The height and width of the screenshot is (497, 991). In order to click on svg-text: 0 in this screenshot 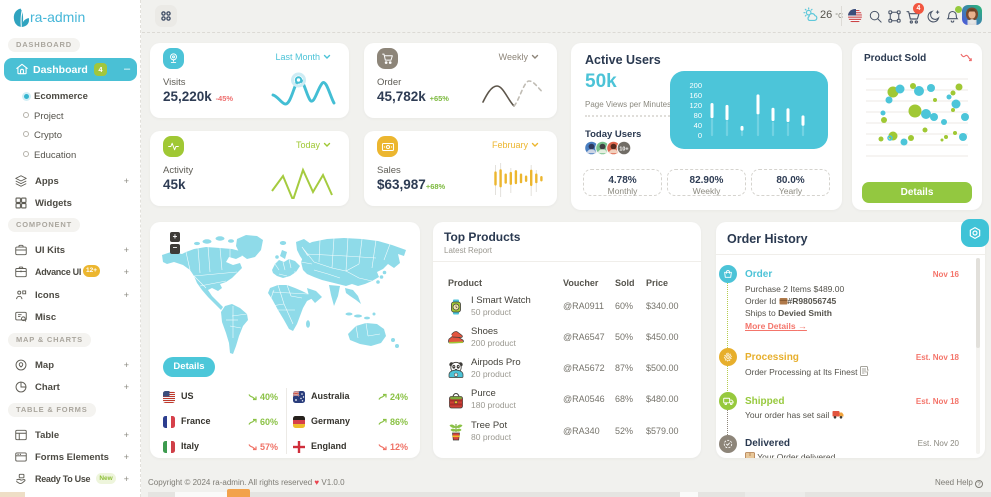, I will do `click(700, 135)`.